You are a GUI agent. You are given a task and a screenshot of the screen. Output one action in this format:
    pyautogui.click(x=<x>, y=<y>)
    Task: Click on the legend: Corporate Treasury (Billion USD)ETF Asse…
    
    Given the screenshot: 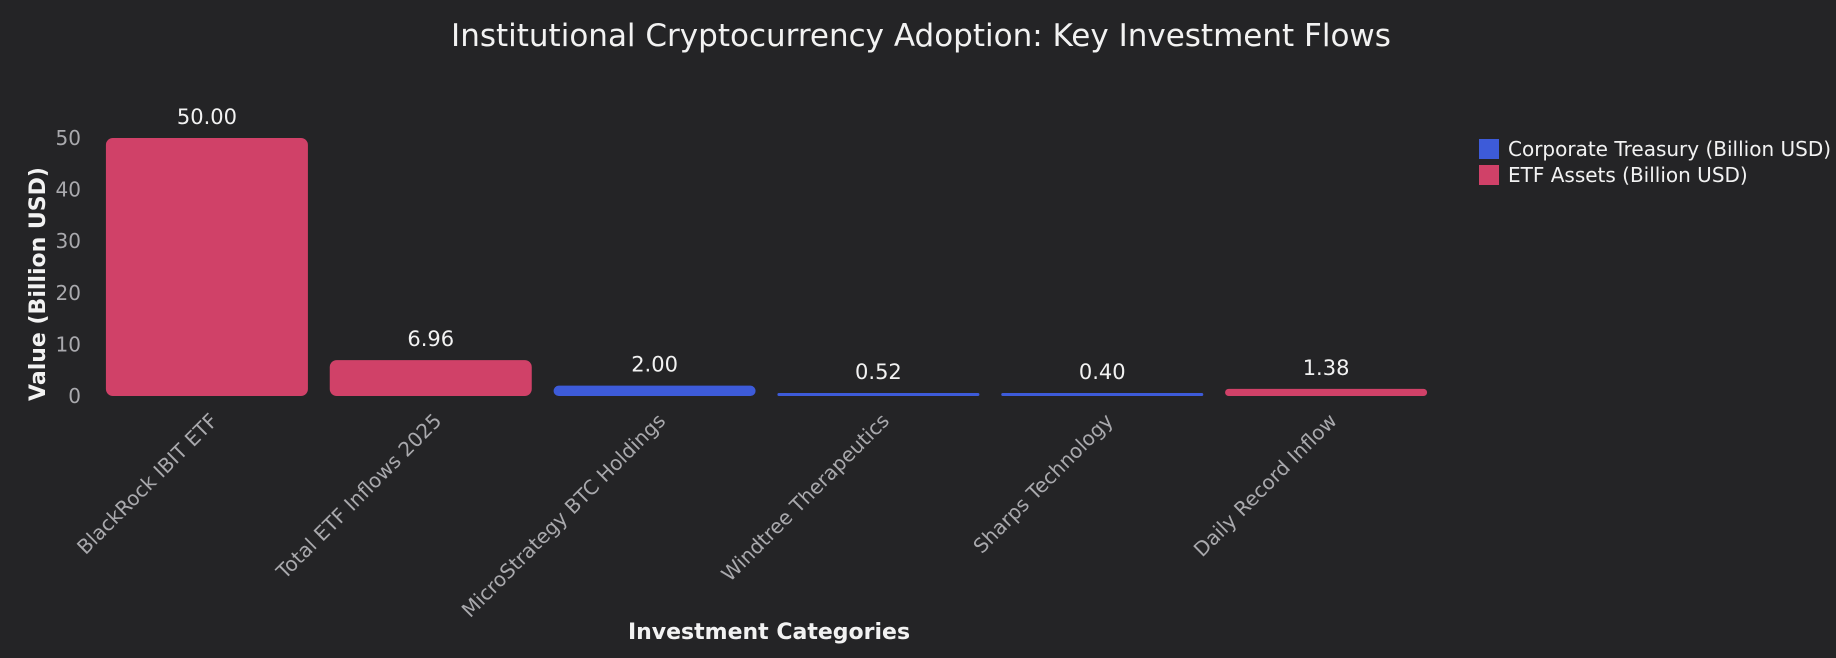 What is the action you would take?
    pyautogui.click(x=1655, y=162)
    